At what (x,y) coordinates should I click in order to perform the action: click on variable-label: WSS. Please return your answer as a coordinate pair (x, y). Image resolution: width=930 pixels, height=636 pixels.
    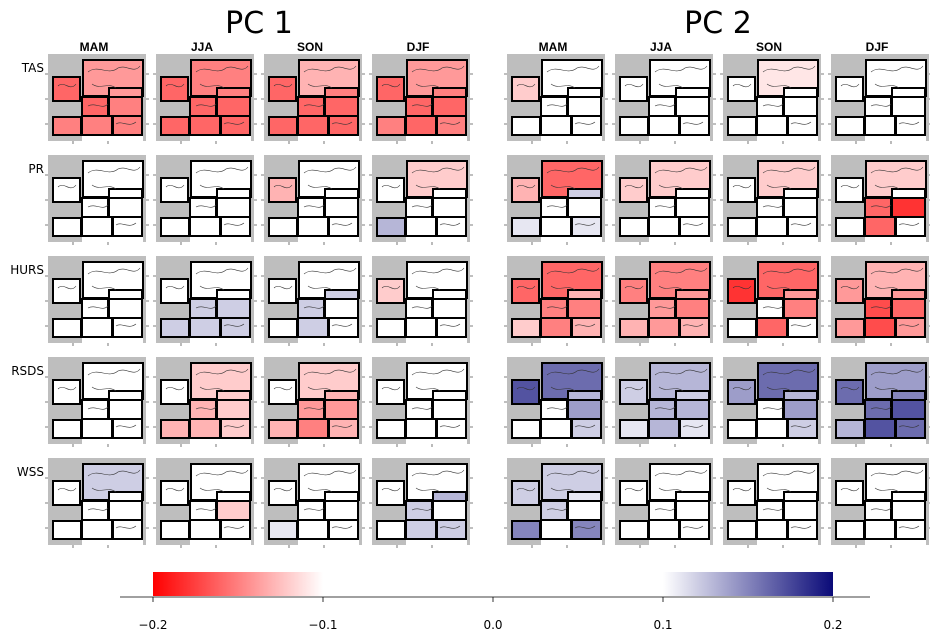
    Looking at the image, I should click on (30, 472).